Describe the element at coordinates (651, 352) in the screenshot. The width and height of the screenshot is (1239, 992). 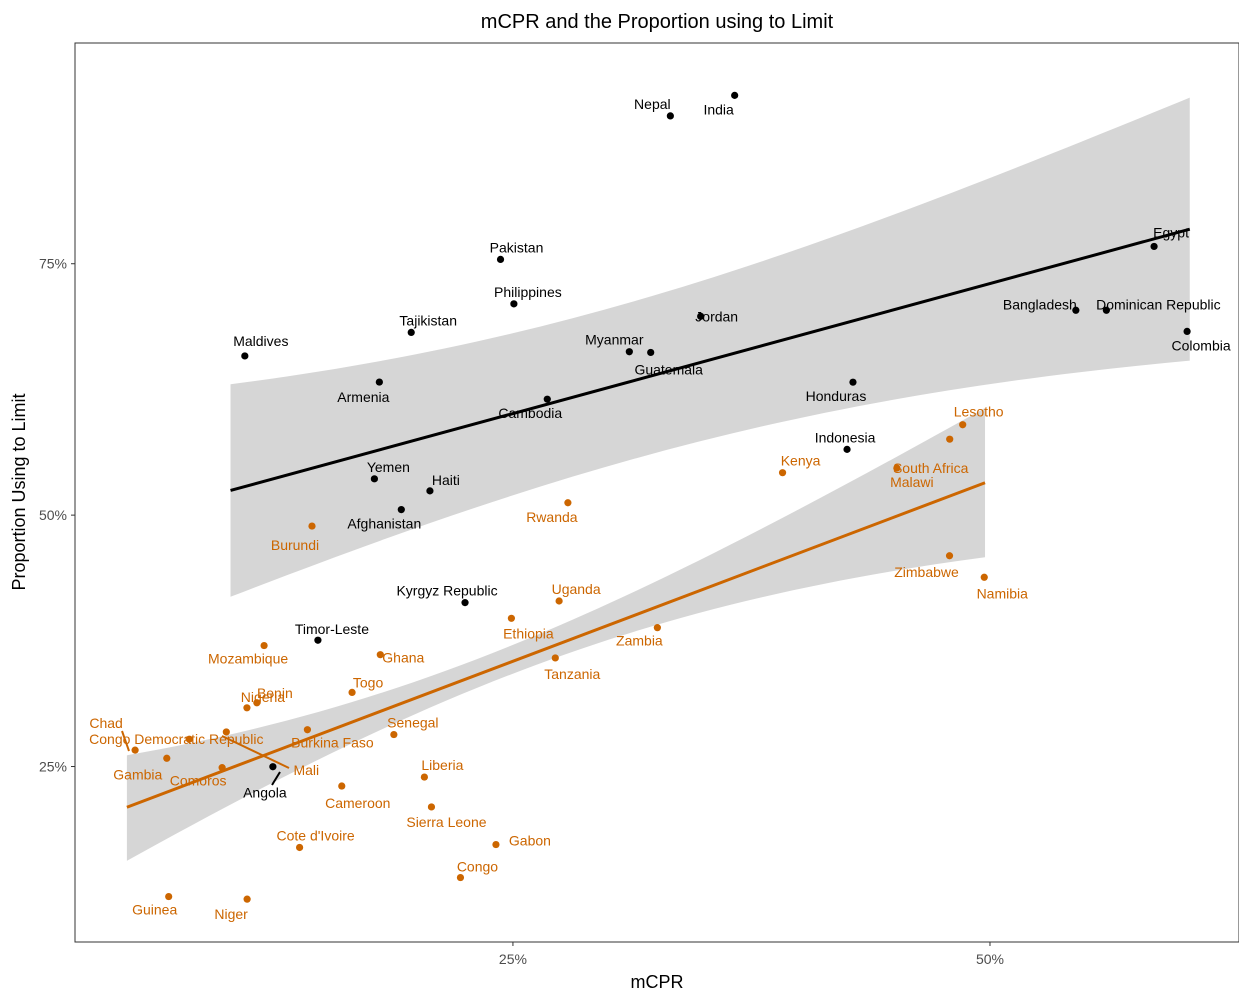
I see `point-guatemala` at that location.